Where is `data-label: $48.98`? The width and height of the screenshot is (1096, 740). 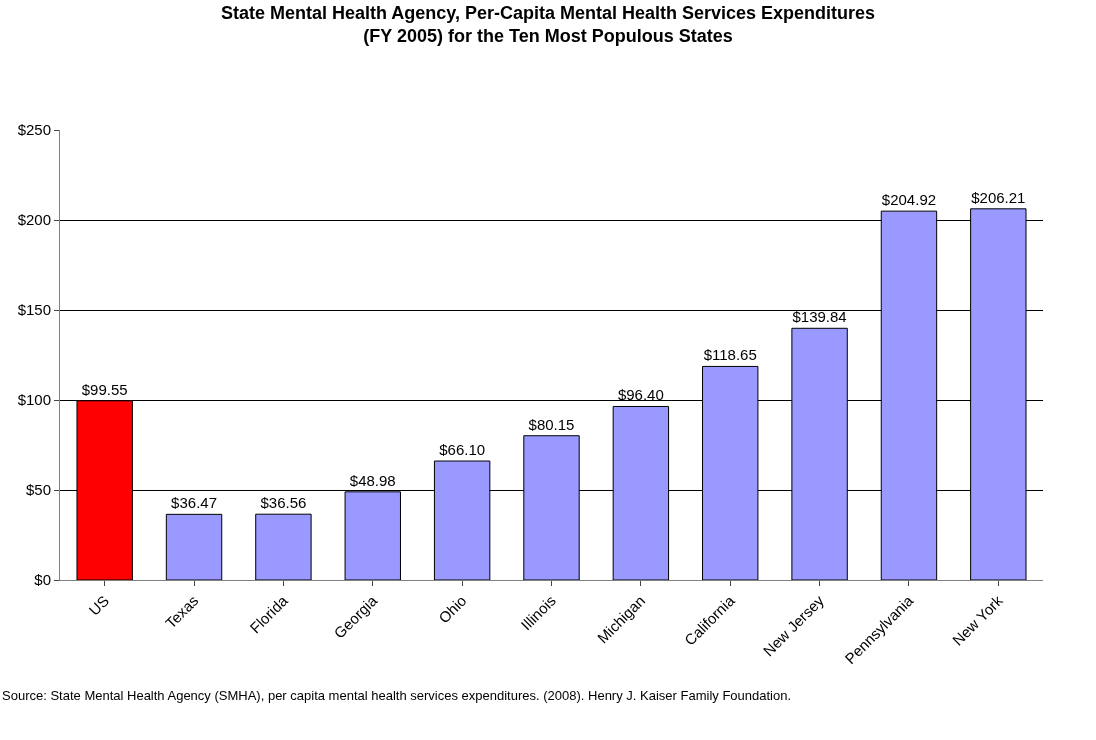
data-label: $48.98 is located at coordinates (372, 480).